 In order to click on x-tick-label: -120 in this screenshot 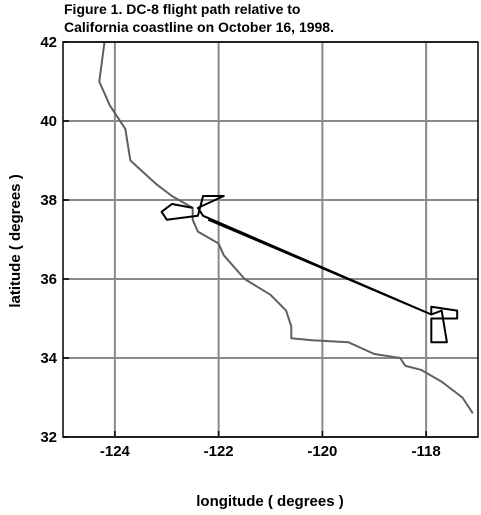, I will do `click(322, 451)`.